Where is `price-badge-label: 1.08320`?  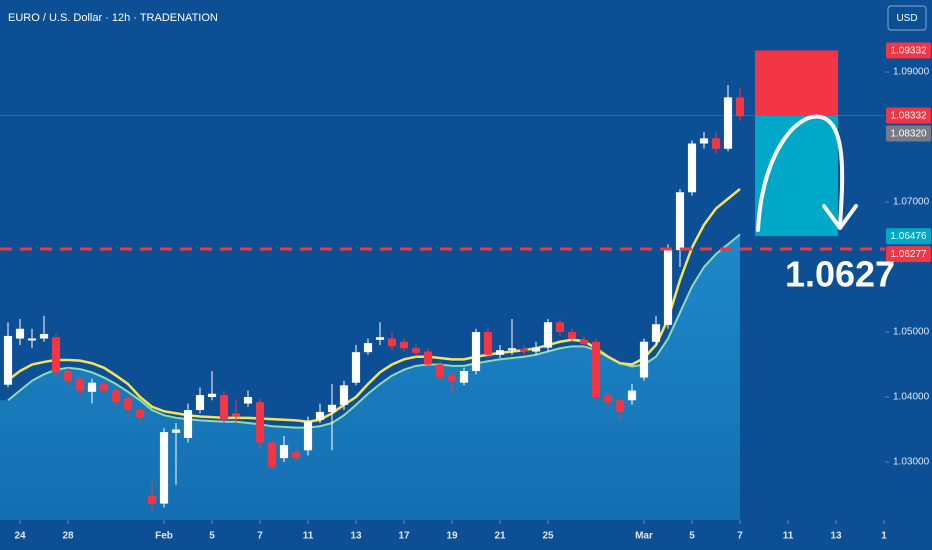
price-badge-label: 1.08320 is located at coordinates (908, 134).